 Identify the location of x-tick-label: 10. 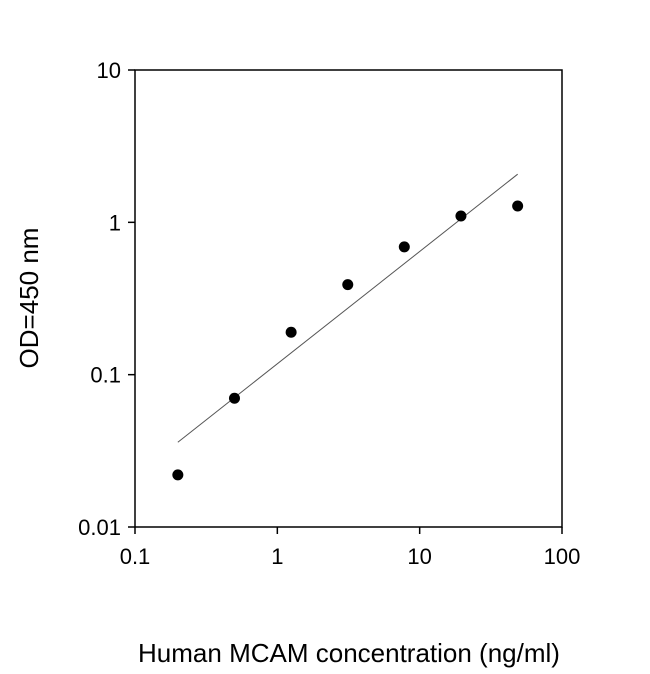
(419, 556).